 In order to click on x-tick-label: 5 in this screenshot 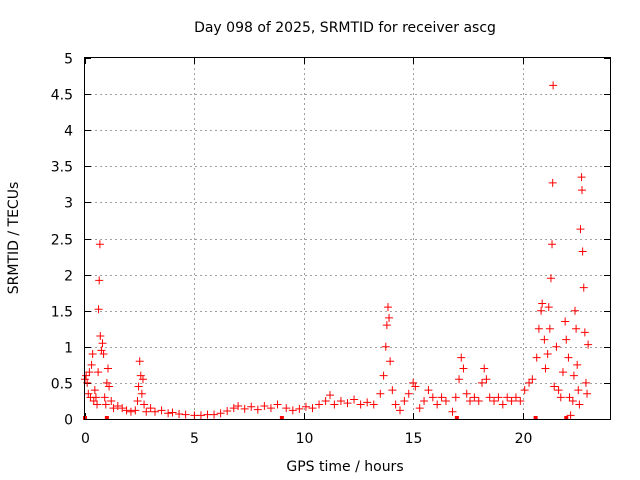, I will do `click(194, 439)`.